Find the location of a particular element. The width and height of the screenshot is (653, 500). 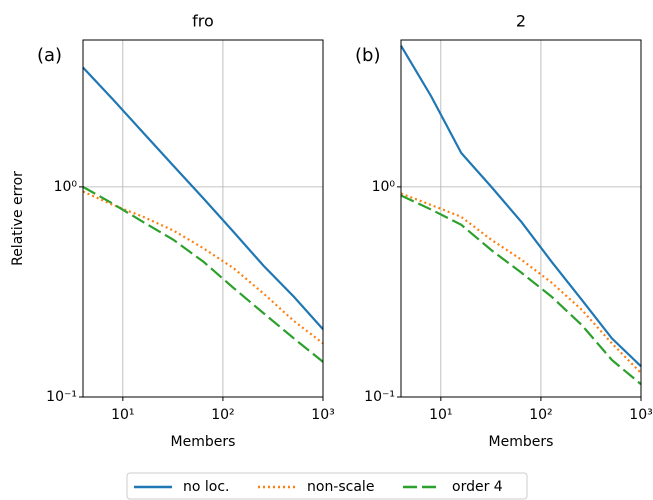

panel-label: (a) is located at coordinates (49, 55).